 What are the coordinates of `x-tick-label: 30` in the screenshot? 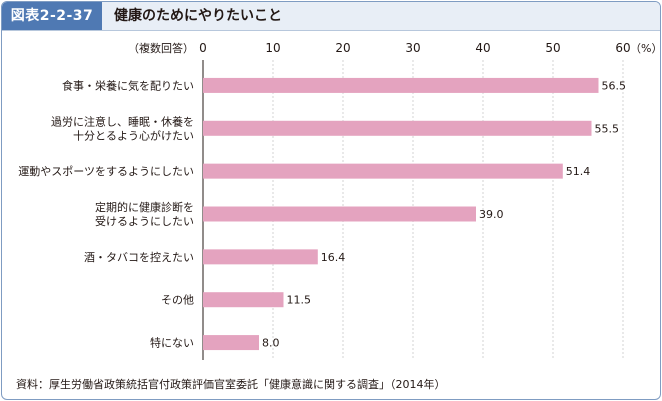 It's located at (412, 48).